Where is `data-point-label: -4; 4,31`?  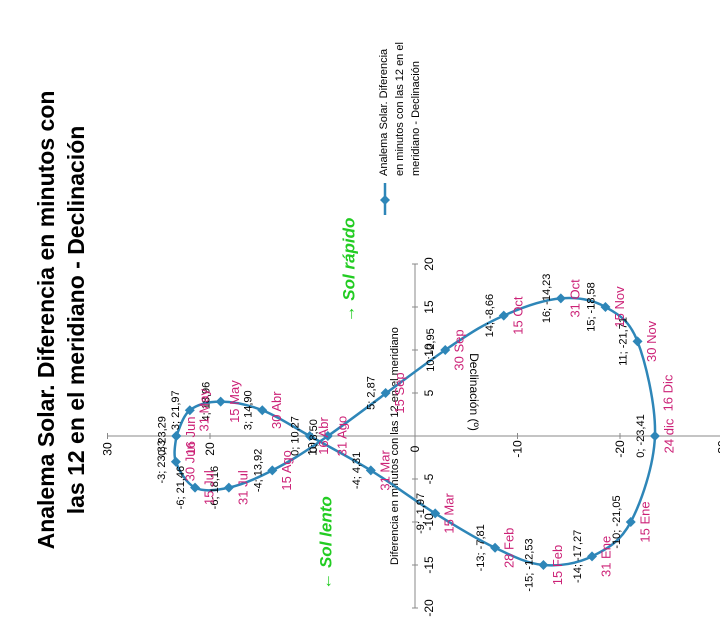
data-point-label: -4; 4,31 is located at coordinates (357, 470).